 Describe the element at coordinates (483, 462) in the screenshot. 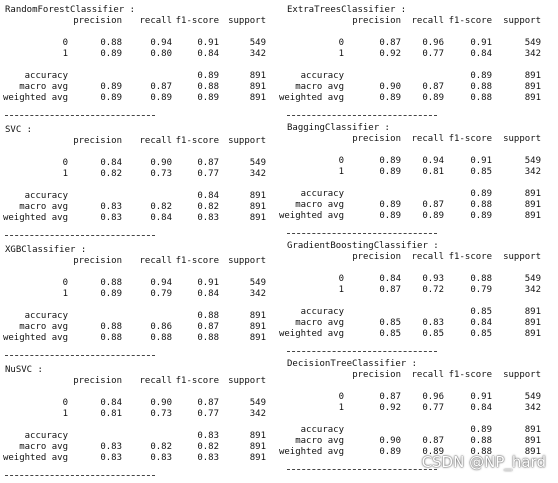

I see `watermark: CSDN @NP_hard` at that location.